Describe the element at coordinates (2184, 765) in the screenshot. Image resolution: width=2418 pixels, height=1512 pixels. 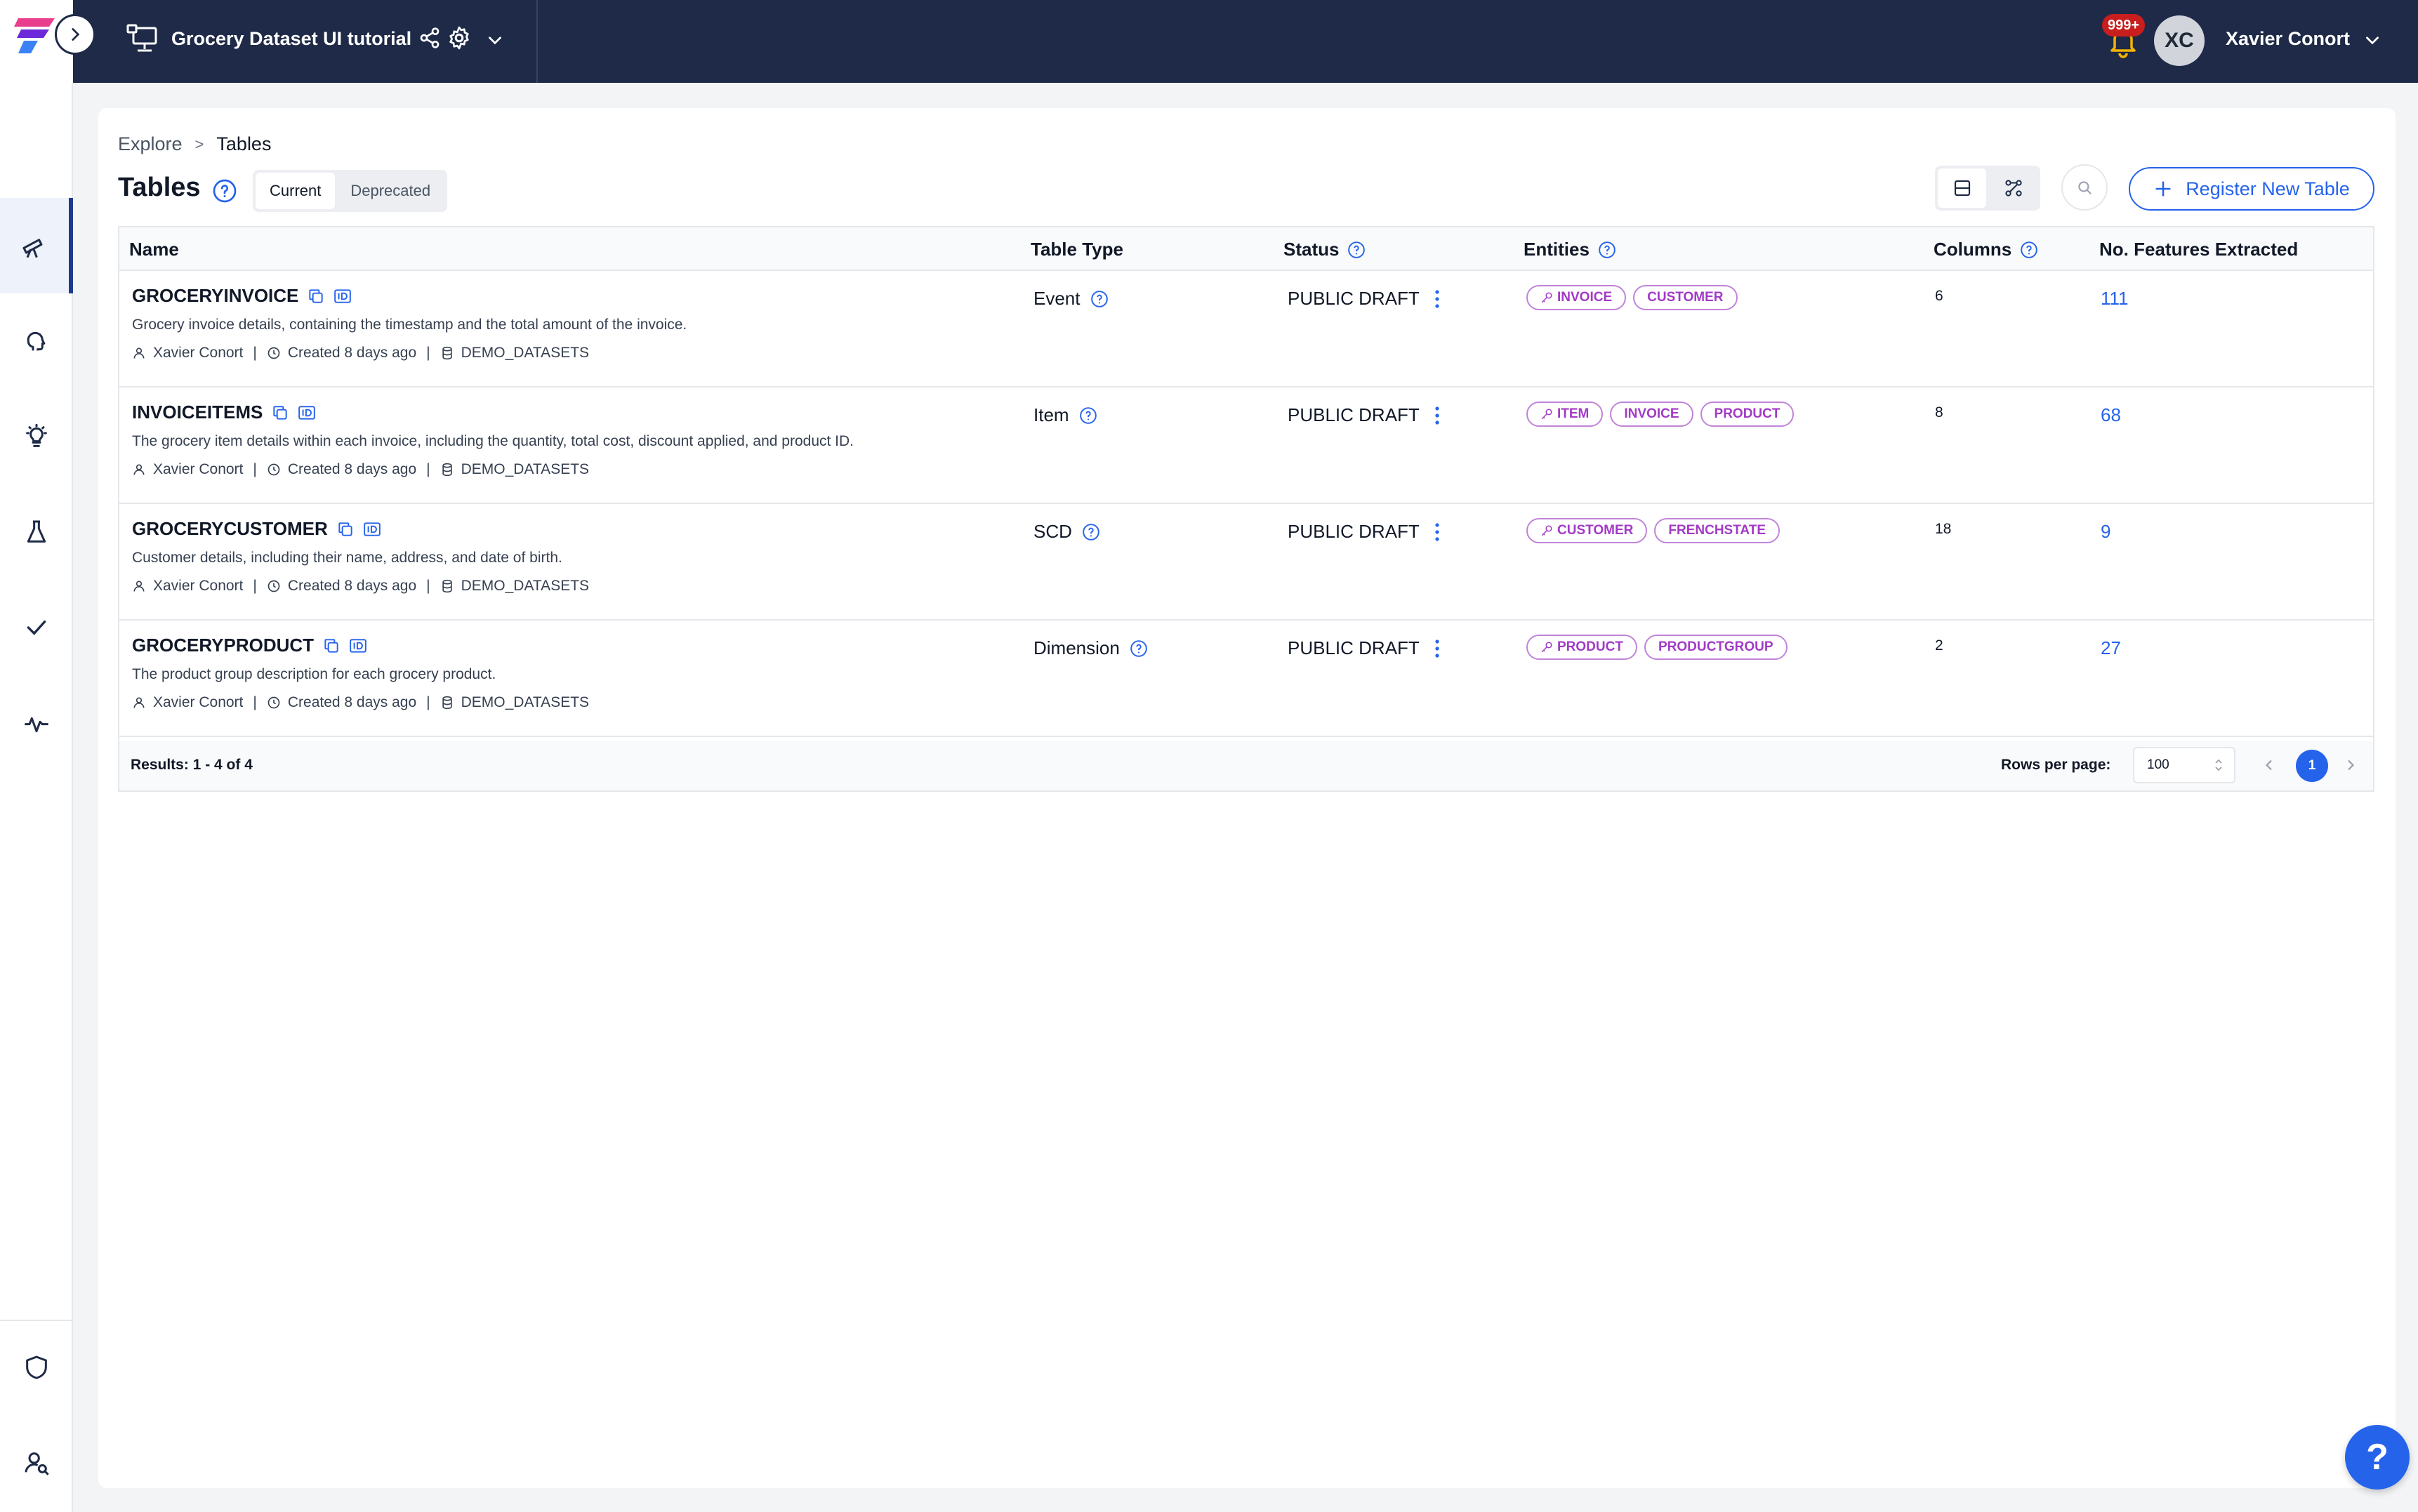
I see `rows-per-page-select: 100` at that location.